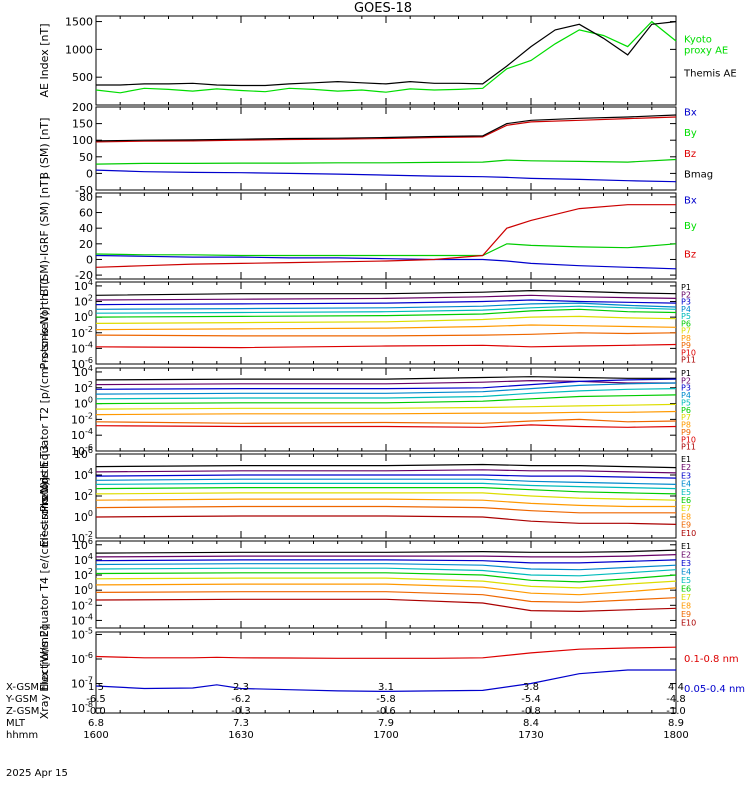 The image size is (750, 800). What do you see at coordinates (37, 773) in the screenshot?
I see `date-label: 2025 Apr 15` at bounding box center [37, 773].